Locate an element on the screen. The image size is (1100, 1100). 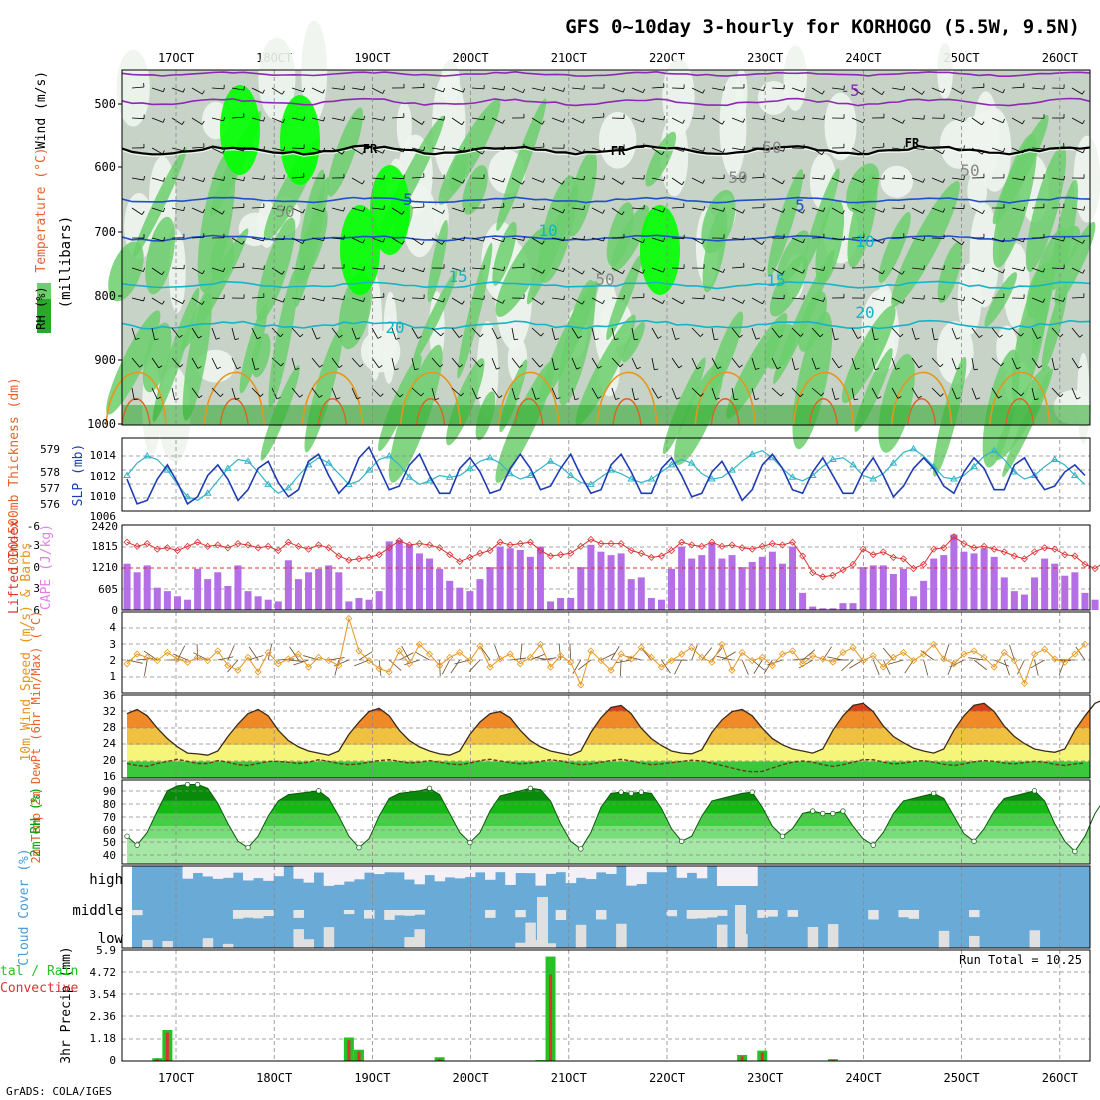
rh-low-patch is located at coordinates (390, 331).